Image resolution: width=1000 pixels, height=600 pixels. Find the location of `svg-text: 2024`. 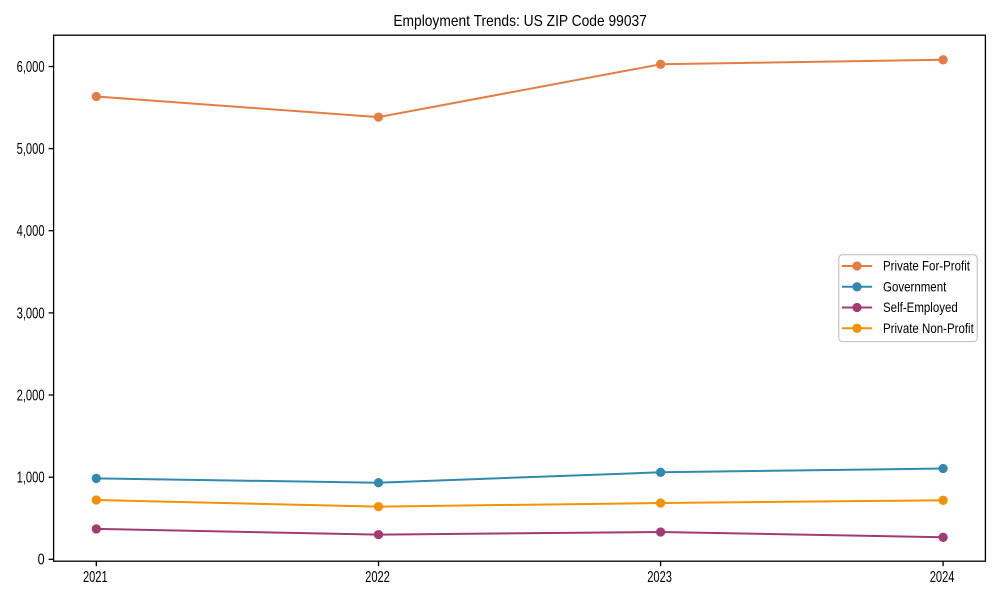

svg-text: 2024 is located at coordinates (942, 577).